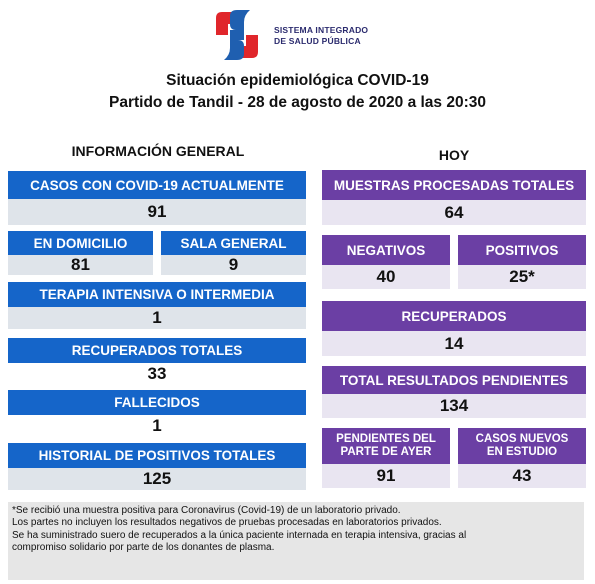 The height and width of the screenshot is (584, 595). Describe the element at coordinates (386, 439) in the screenshot. I see `pendientes-ayer-label-line-1: PENDIENTES DEL` at that location.